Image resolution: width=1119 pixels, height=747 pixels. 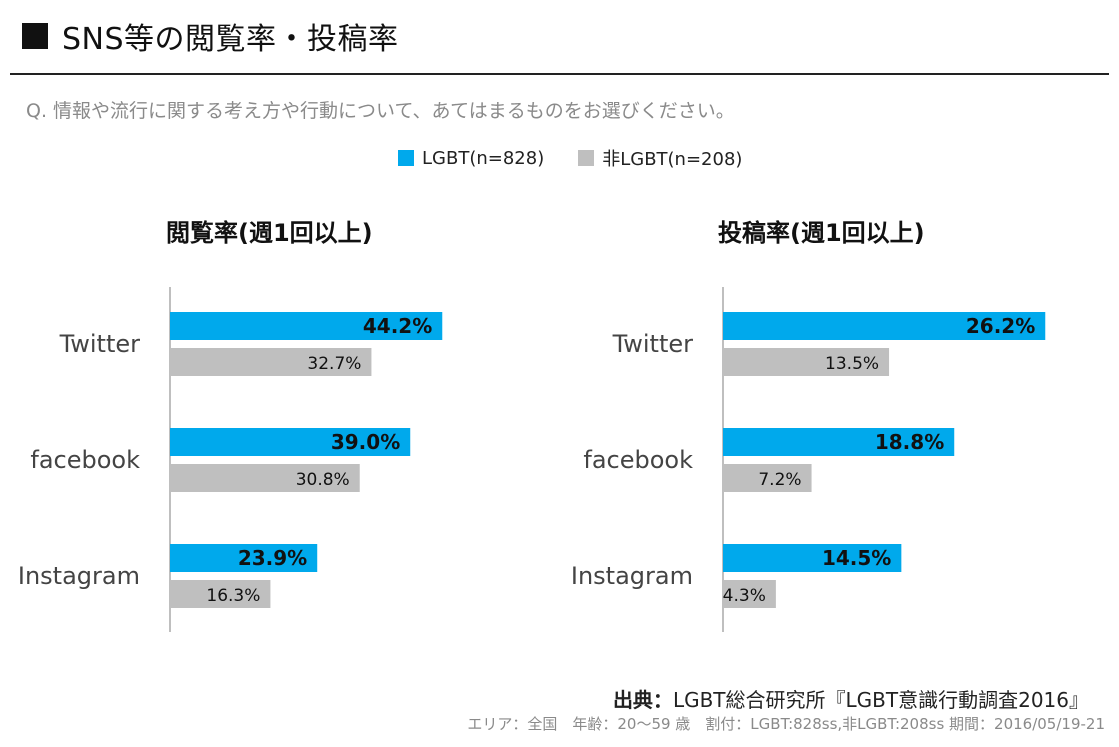 I want to click on legend-item-non-lgbt: 非LGBT(n=208), so click(x=660, y=158).